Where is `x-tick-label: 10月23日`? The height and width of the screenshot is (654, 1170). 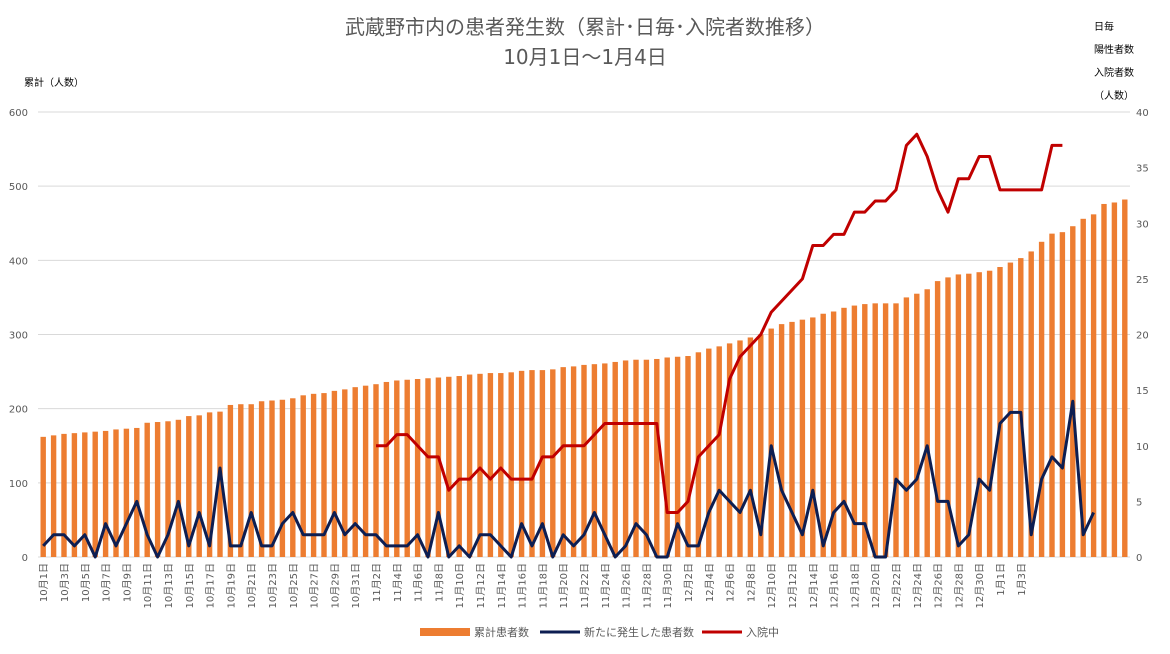 x-tick-label: 10月23日 is located at coordinates (273, 585).